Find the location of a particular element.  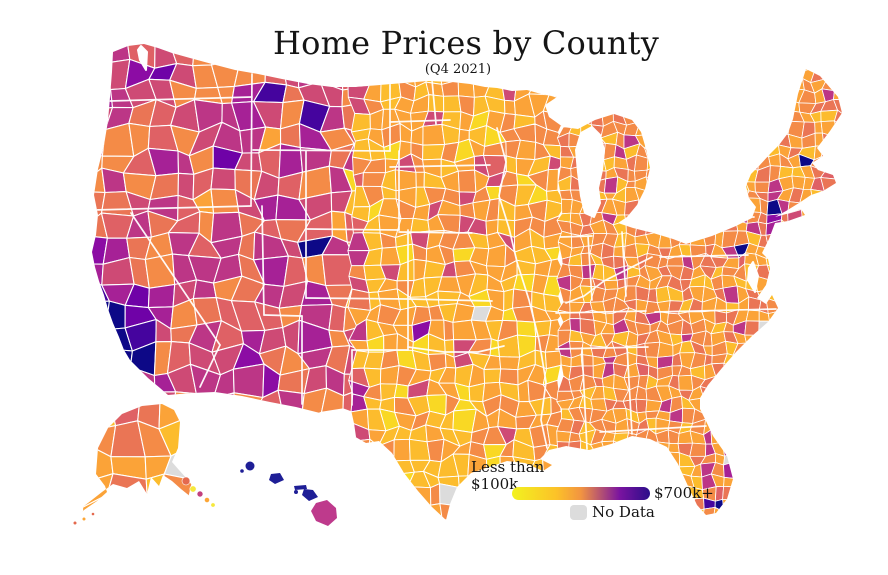

page-subtitle: (Q4 2021) is located at coordinates (458, 69).